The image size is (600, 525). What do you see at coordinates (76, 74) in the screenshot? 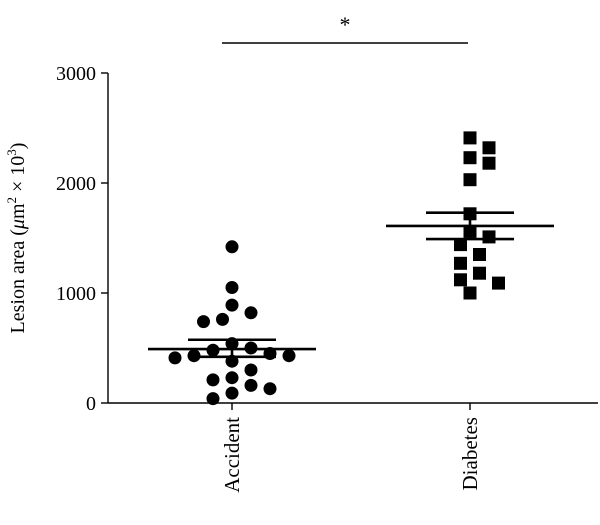
I see `y-tick-label: 3000` at bounding box center [76, 74].